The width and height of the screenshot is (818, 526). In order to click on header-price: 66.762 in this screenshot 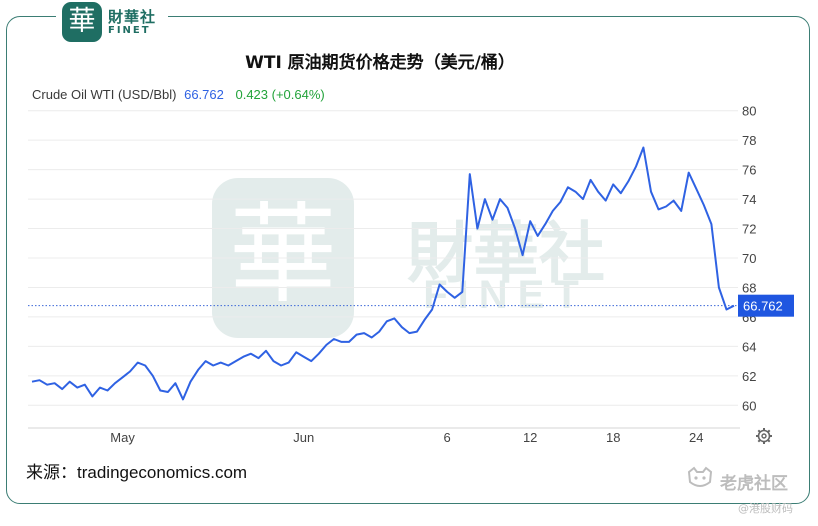, I will do `click(204, 94)`.